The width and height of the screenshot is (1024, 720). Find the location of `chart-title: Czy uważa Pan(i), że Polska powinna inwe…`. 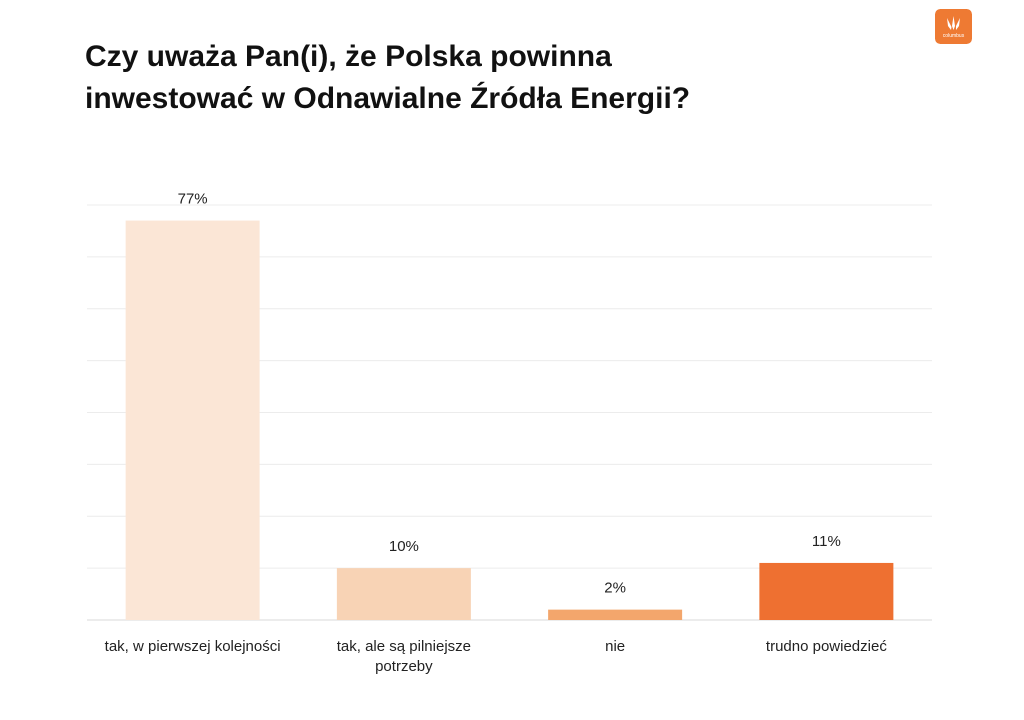

chart-title: Czy uważa Pan(i), że Polska powinna inwe… is located at coordinates (465, 78).